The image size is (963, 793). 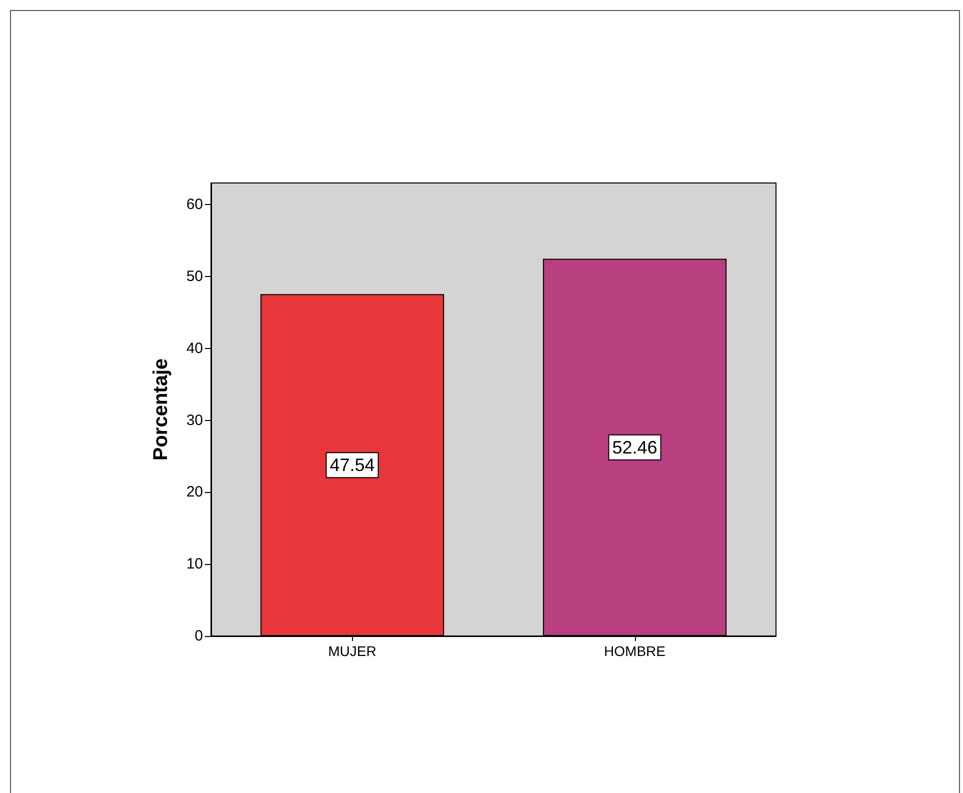 What do you see at coordinates (198, 636) in the screenshot?
I see `y-tick-label: 0` at bounding box center [198, 636].